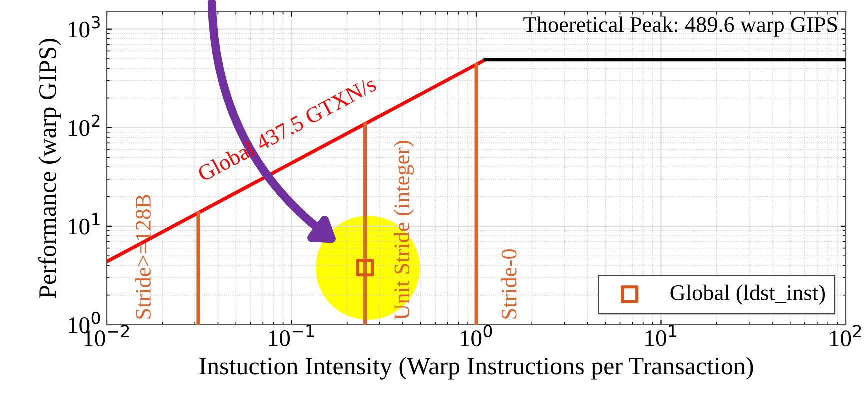 The image size is (866, 410). Describe the element at coordinates (84, 27) in the screenshot. I see `y-tick-label: 10$^{3}$` at that location.